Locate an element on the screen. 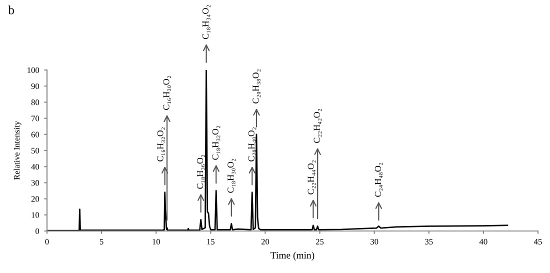 The width and height of the screenshot is (550, 273). x-tick-label: 20 is located at coordinates (265, 241).